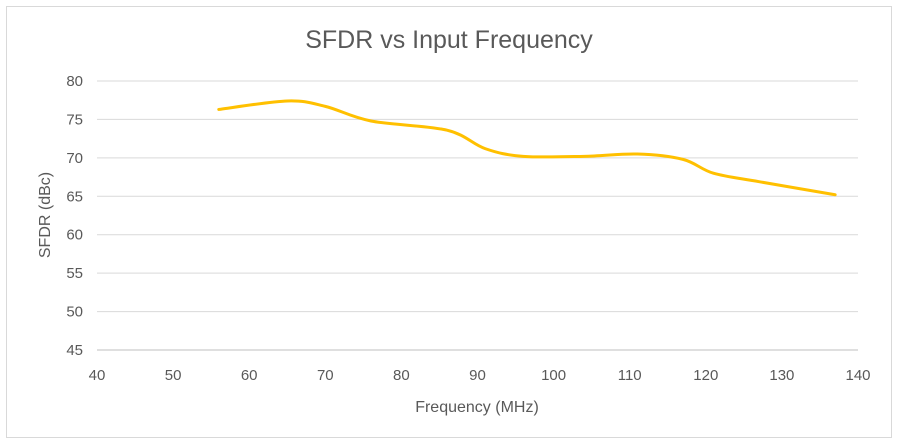  Describe the element at coordinates (630, 375) in the screenshot. I see `x-tick-label: 110` at that location.